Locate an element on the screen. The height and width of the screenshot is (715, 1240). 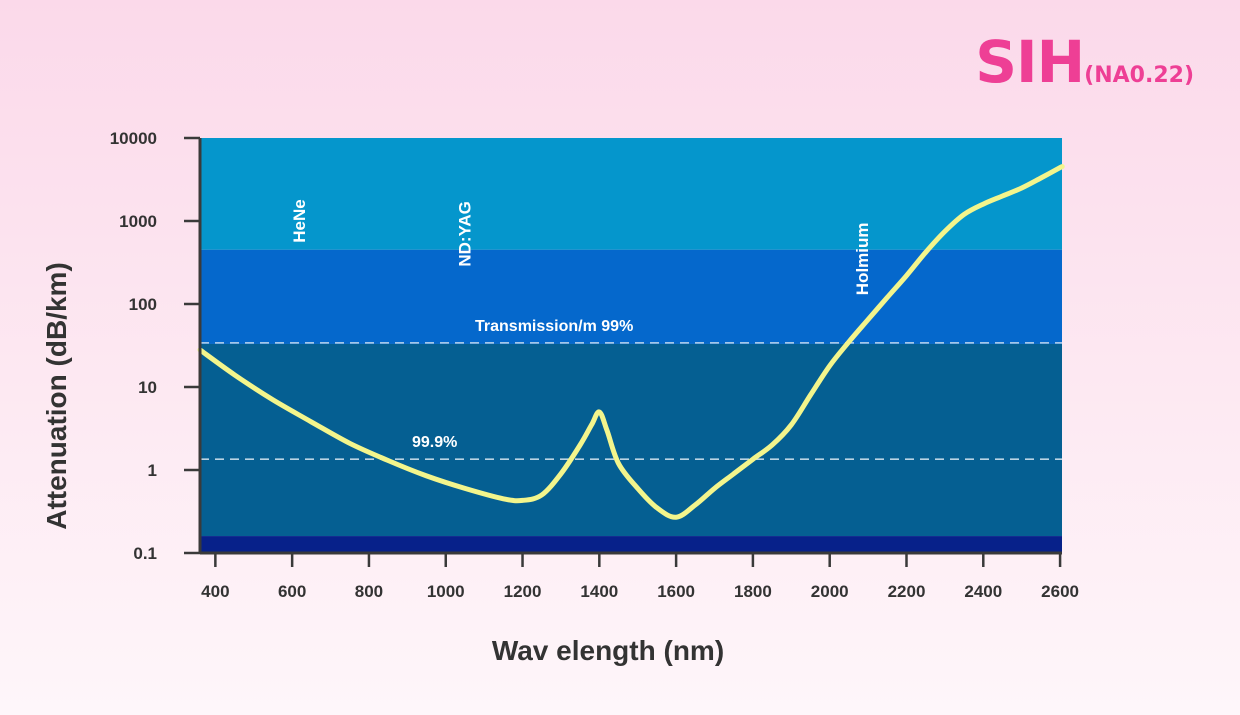
x-tick-label: 2600 is located at coordinates (1060, 591).